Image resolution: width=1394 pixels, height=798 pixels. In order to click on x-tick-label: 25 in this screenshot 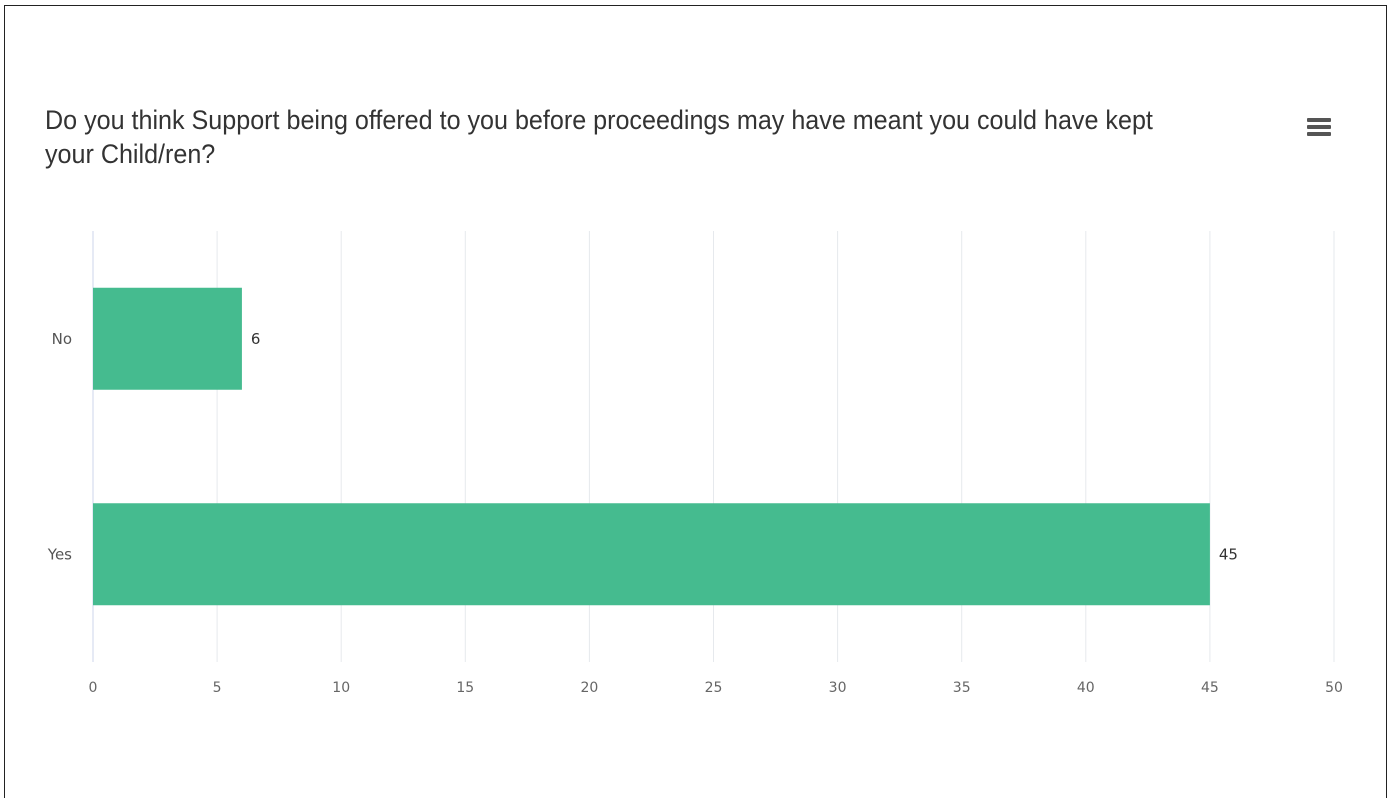, I will do `click(714, 688)`.